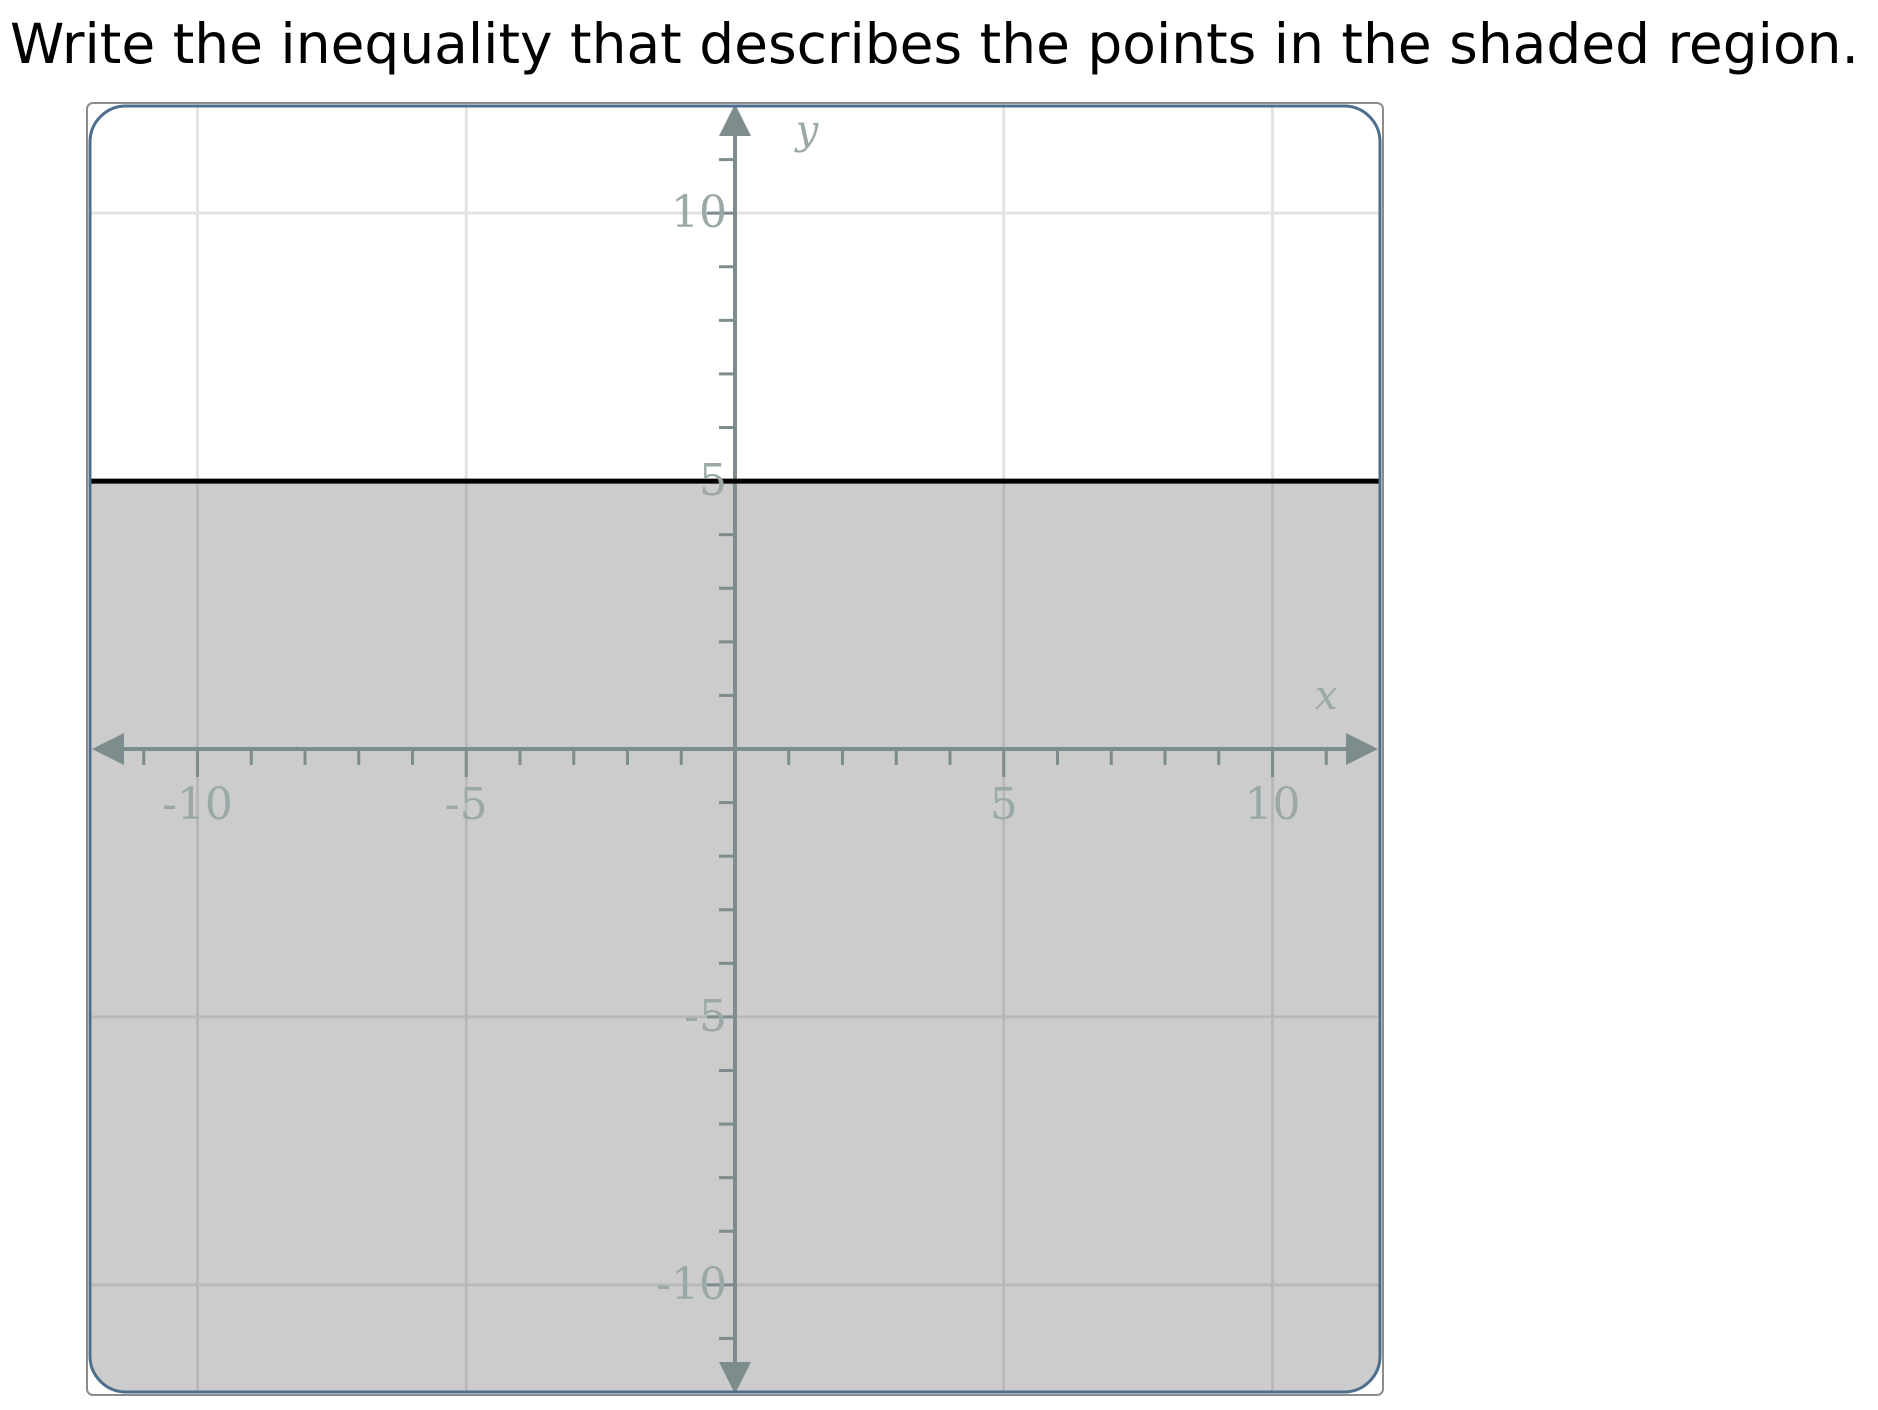  What do you see at coordinates (705, 1016) in the screenshot?
I see `y-tick-label: -5` at bounding box center [705, 1016].